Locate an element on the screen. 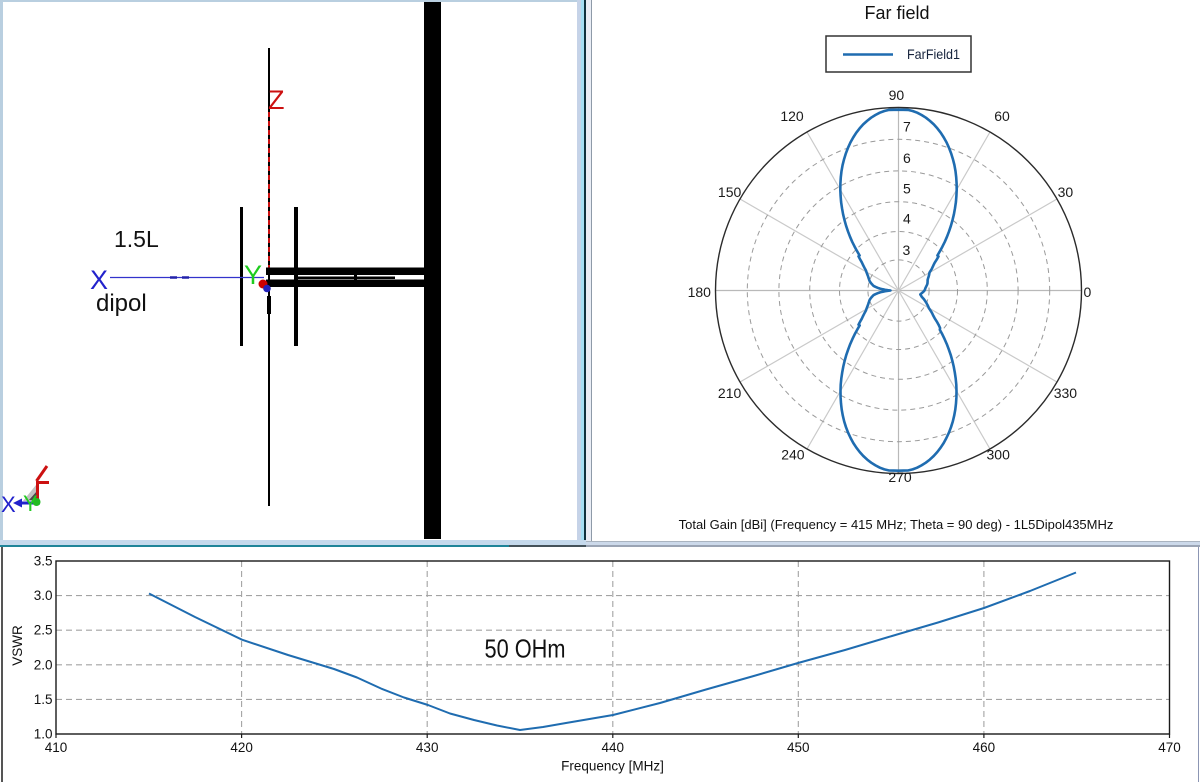 The image size is (1200, 782). svg-text: 440 is located at coordinates (613, 747).